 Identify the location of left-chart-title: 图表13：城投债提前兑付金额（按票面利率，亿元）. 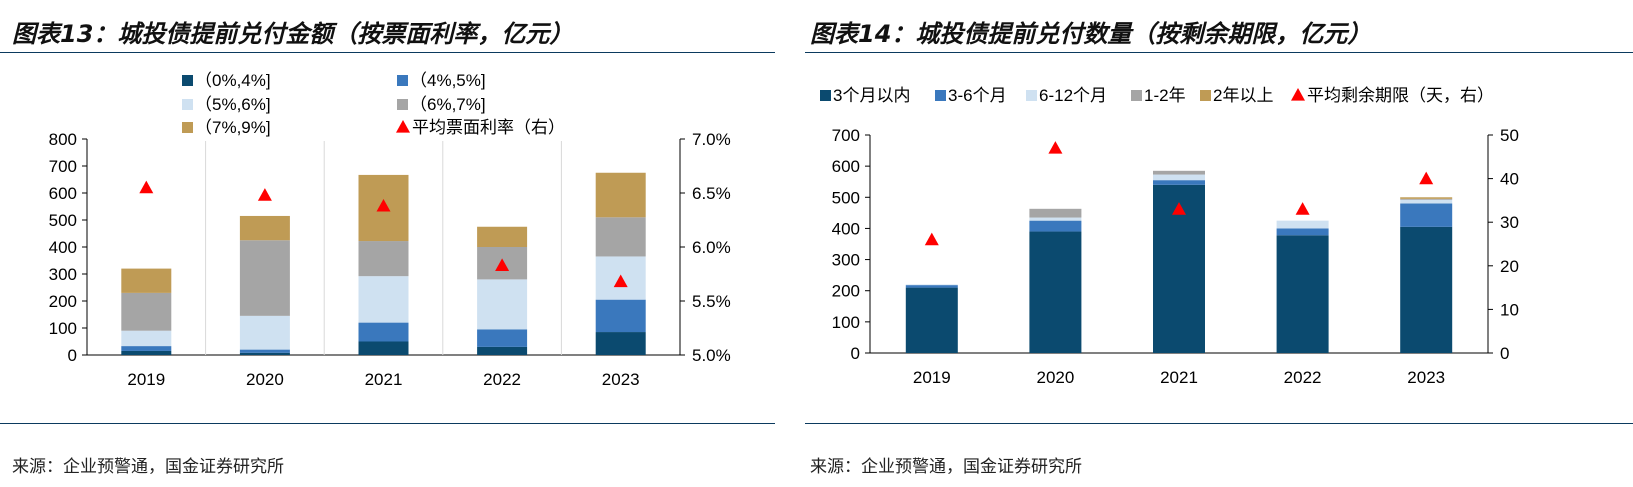
(293, 34).